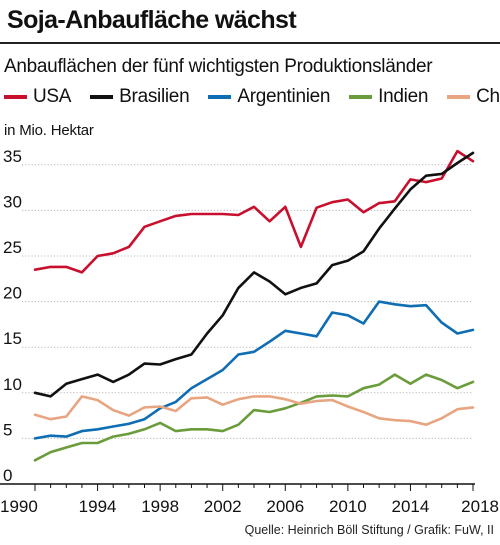  I want to click on y-tick-label-15: 15, so click(12, 338).